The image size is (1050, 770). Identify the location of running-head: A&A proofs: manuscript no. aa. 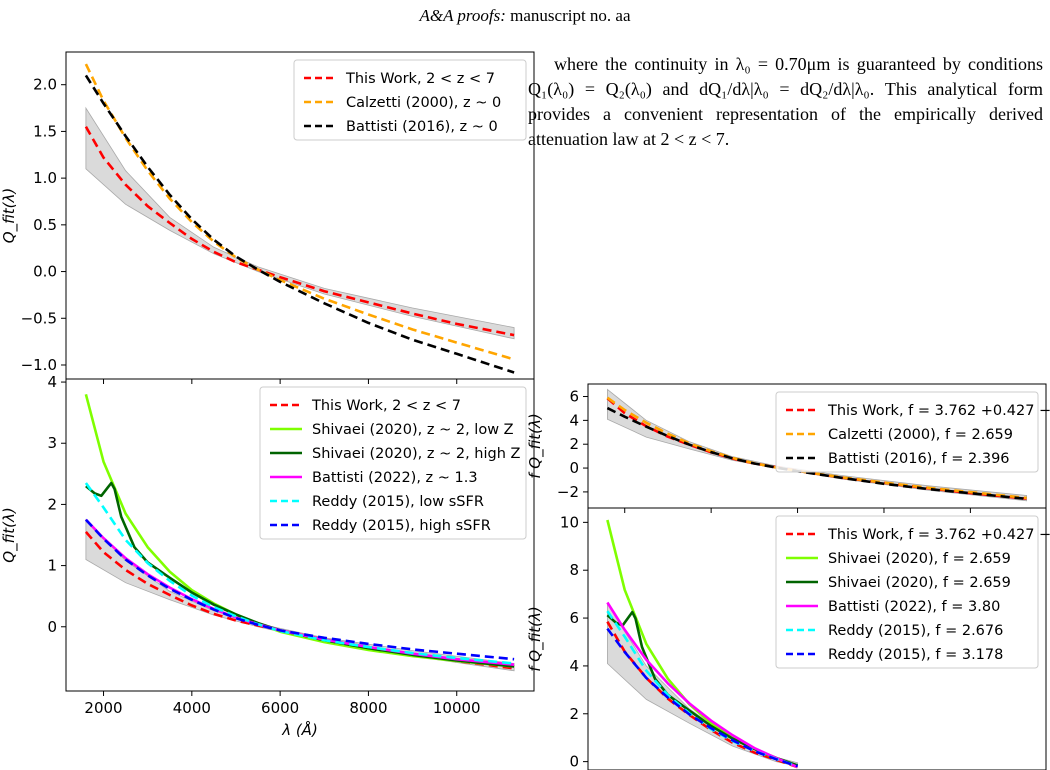
(525, 16).